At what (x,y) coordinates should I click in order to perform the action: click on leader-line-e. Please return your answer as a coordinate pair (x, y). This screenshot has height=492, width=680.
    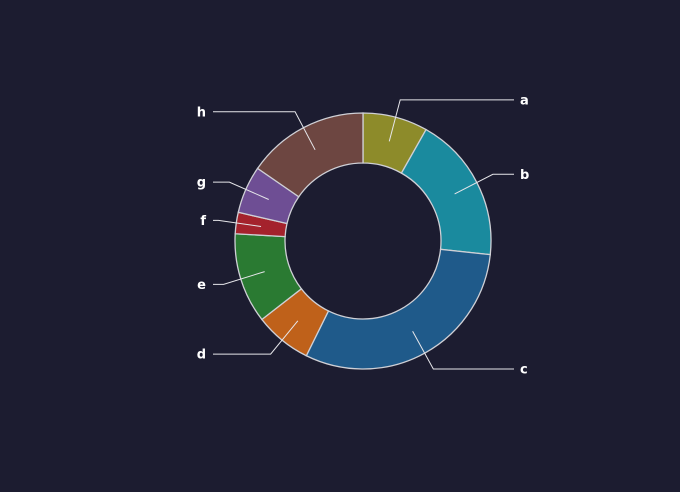
    Looking at the image, I should click on (239, 278).